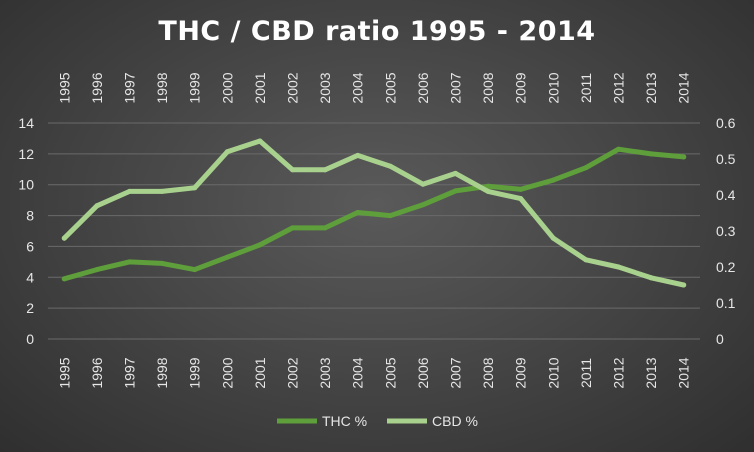 The height and width of the screenshot is (452, 754). What do you see at coordinates (651, 87) in the screenshot?
I see `x-tick-label-top: 2013` at bounding box center [651, 87].